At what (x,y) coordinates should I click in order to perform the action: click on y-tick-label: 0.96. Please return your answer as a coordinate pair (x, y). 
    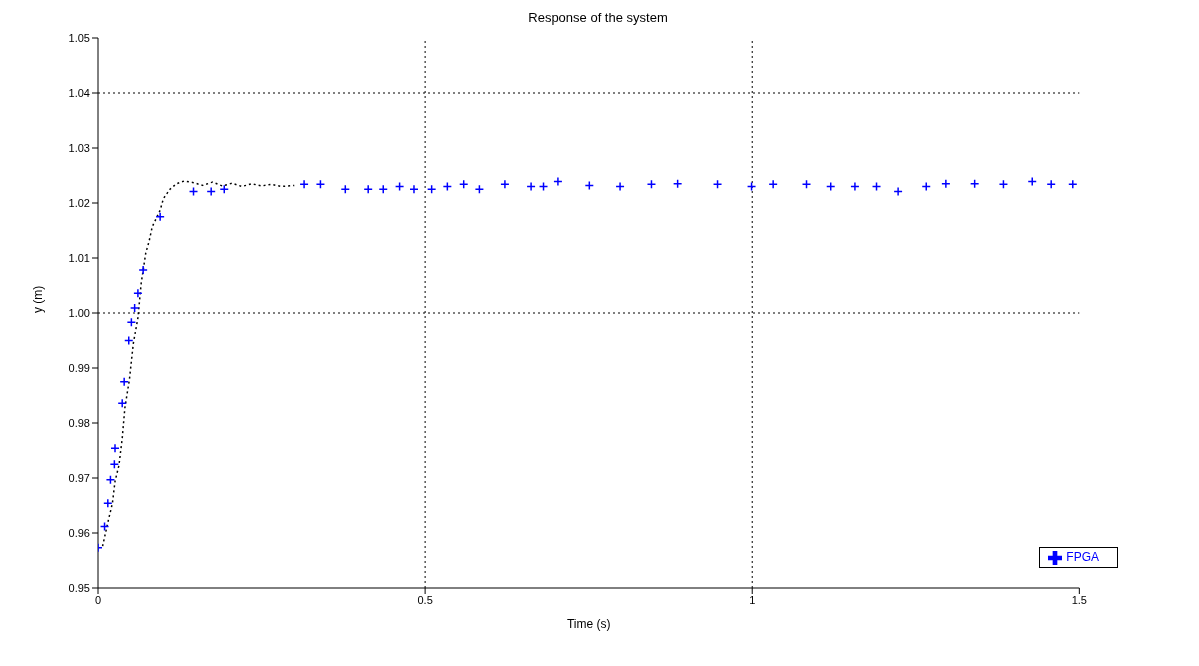
    Looking at the image, I should click on (79, 532).